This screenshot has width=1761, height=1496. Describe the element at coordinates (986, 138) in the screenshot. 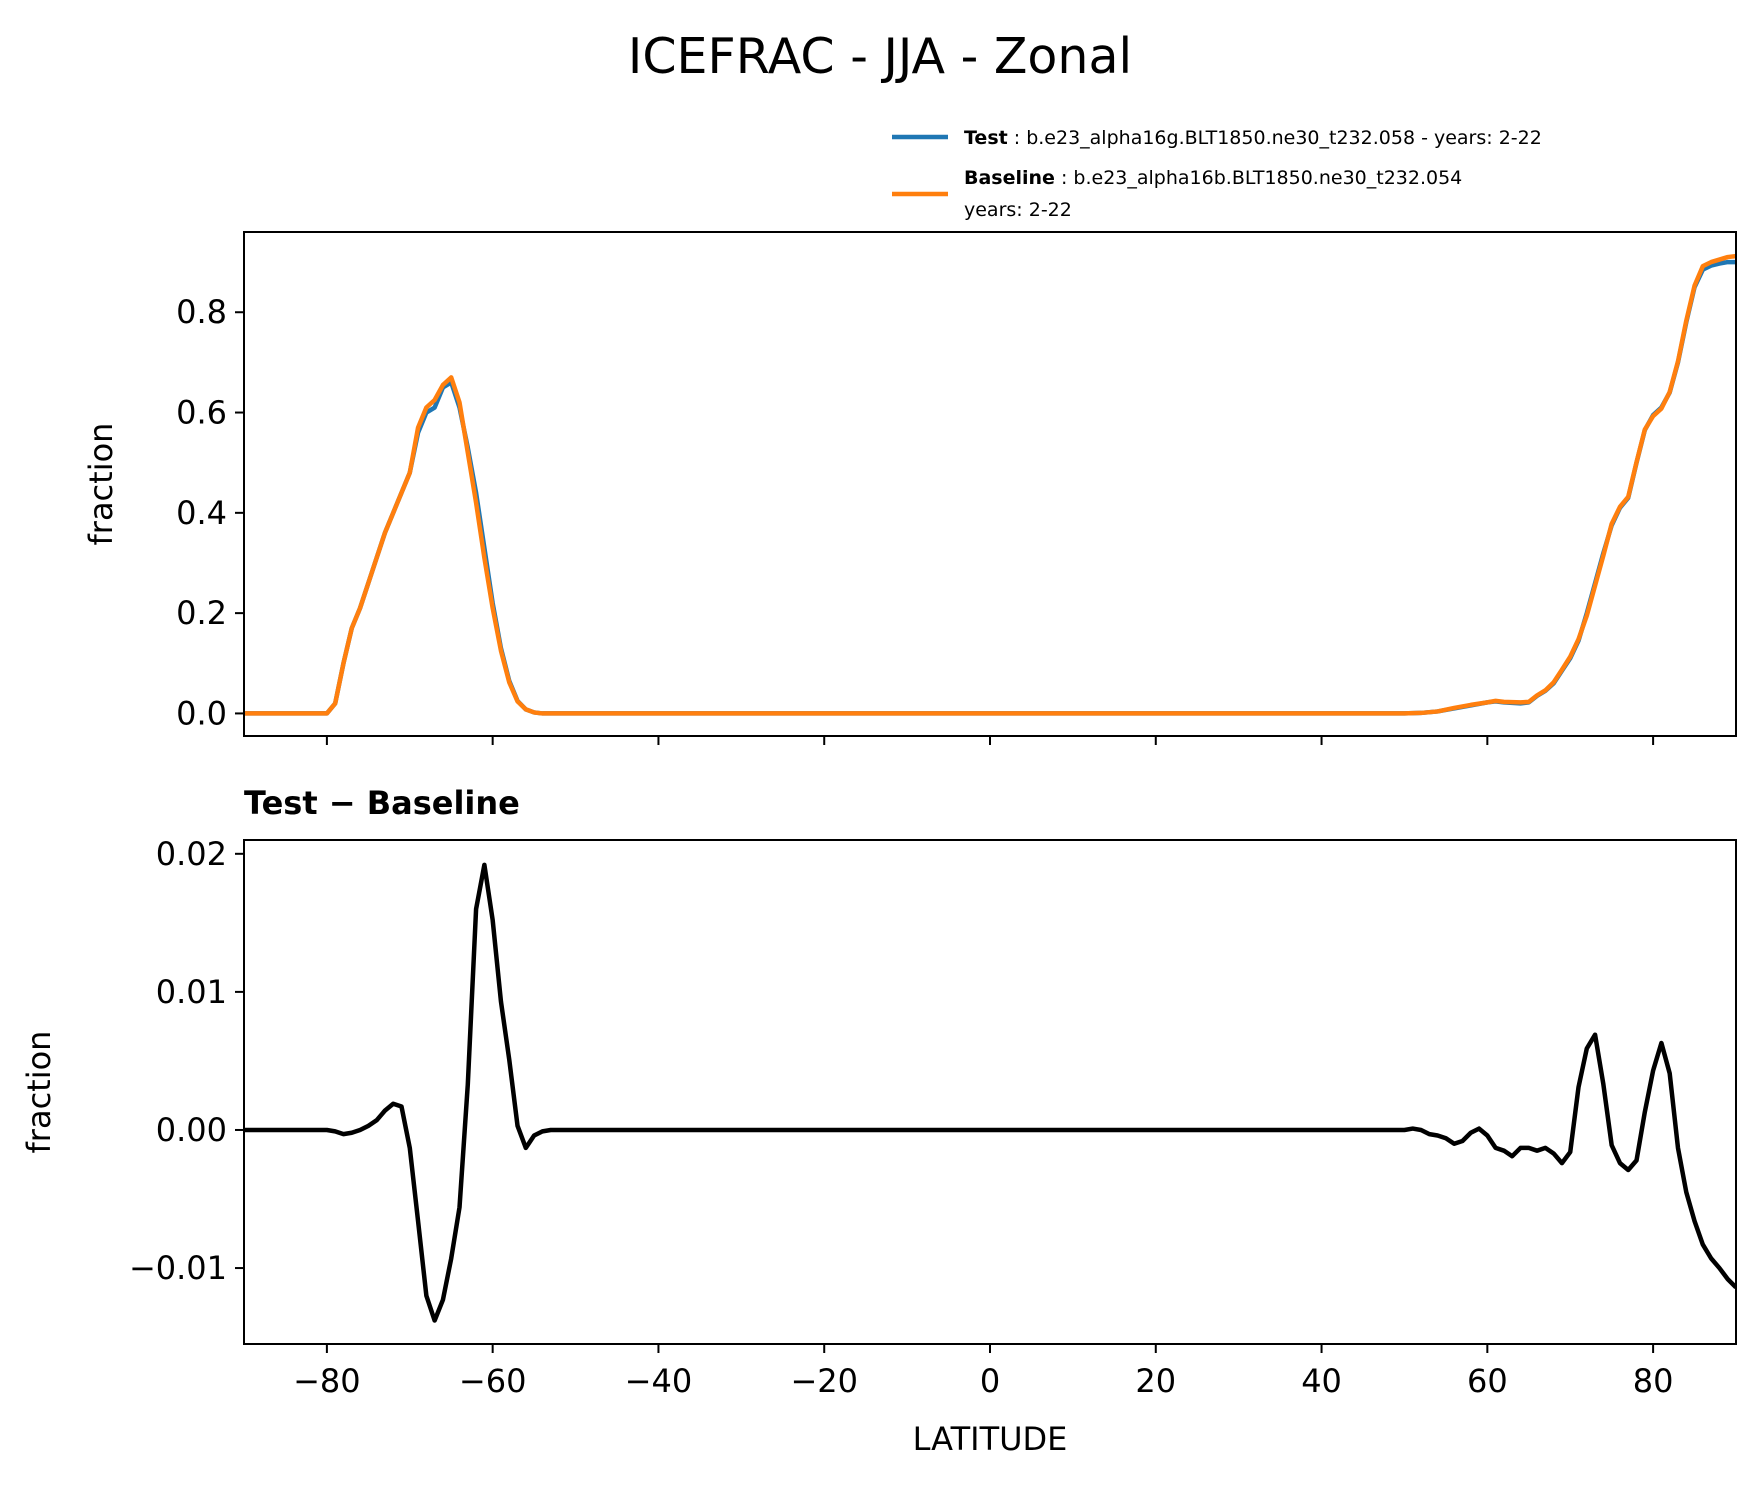

I see `legend-test-name: Test` at that location.